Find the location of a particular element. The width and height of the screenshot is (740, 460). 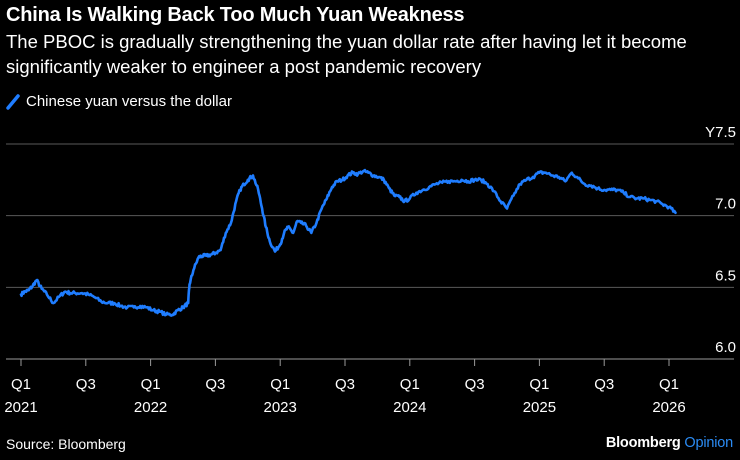

brand-suffix: Opinion is located at coordinates (708, 443).